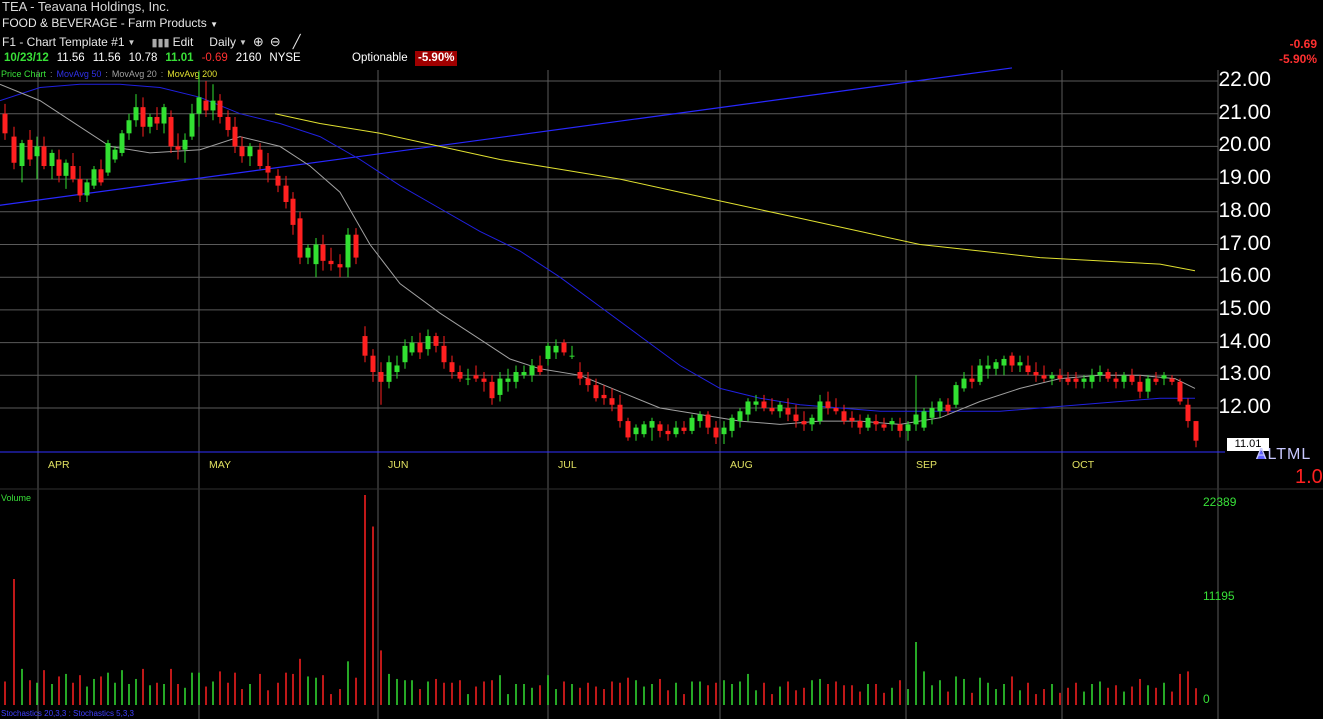 The image size is (1323, 719). What do you see at coordinates (79, 74) in the screenshot?
I see `legend-ma50: MovAvg 50` at bounding box center [79, 74].